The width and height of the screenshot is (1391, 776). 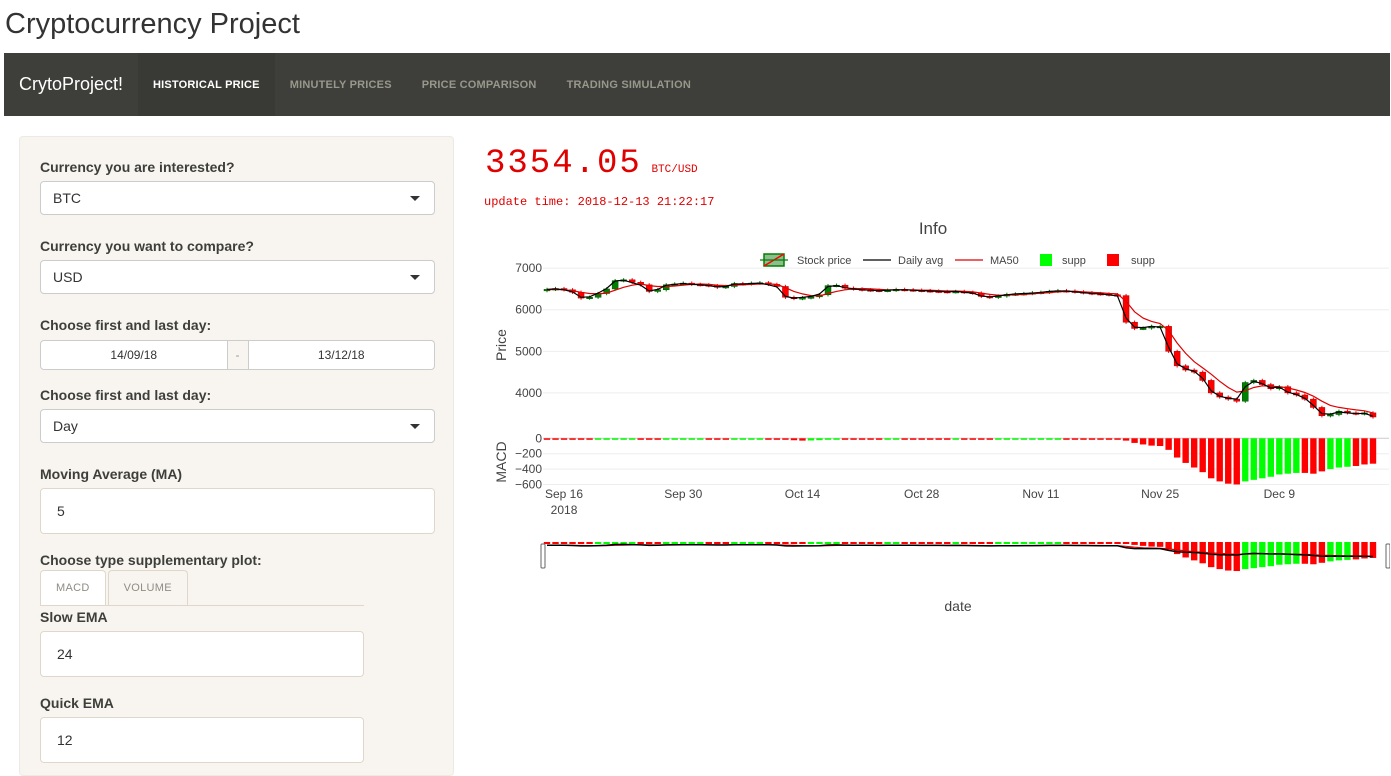 I want to click on tab-price-comparison: PRICE COMPARISON, so click(x=479, y=84).